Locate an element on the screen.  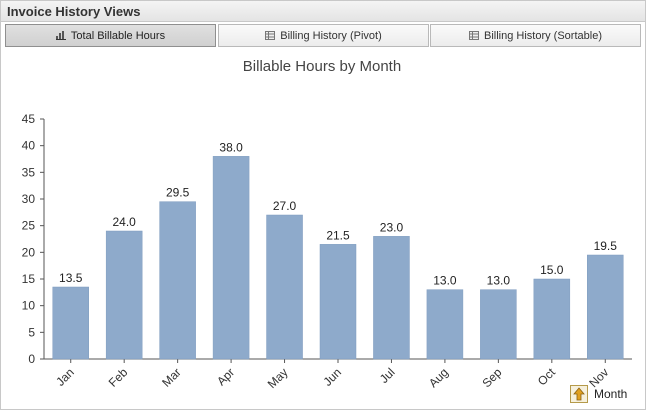
data-label-jul: 23.0 is located at coordinates (392, 227).